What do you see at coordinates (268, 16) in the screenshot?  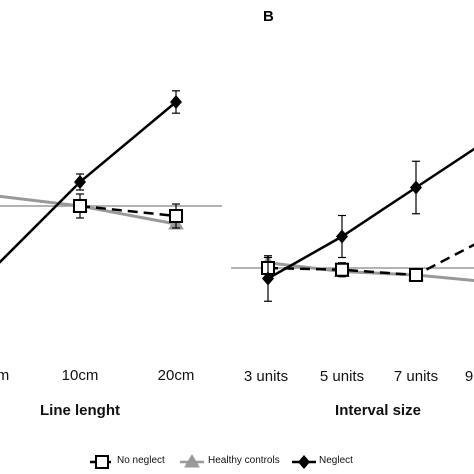 I see `panel-letter-b: B` at bounding box center [268, 16].